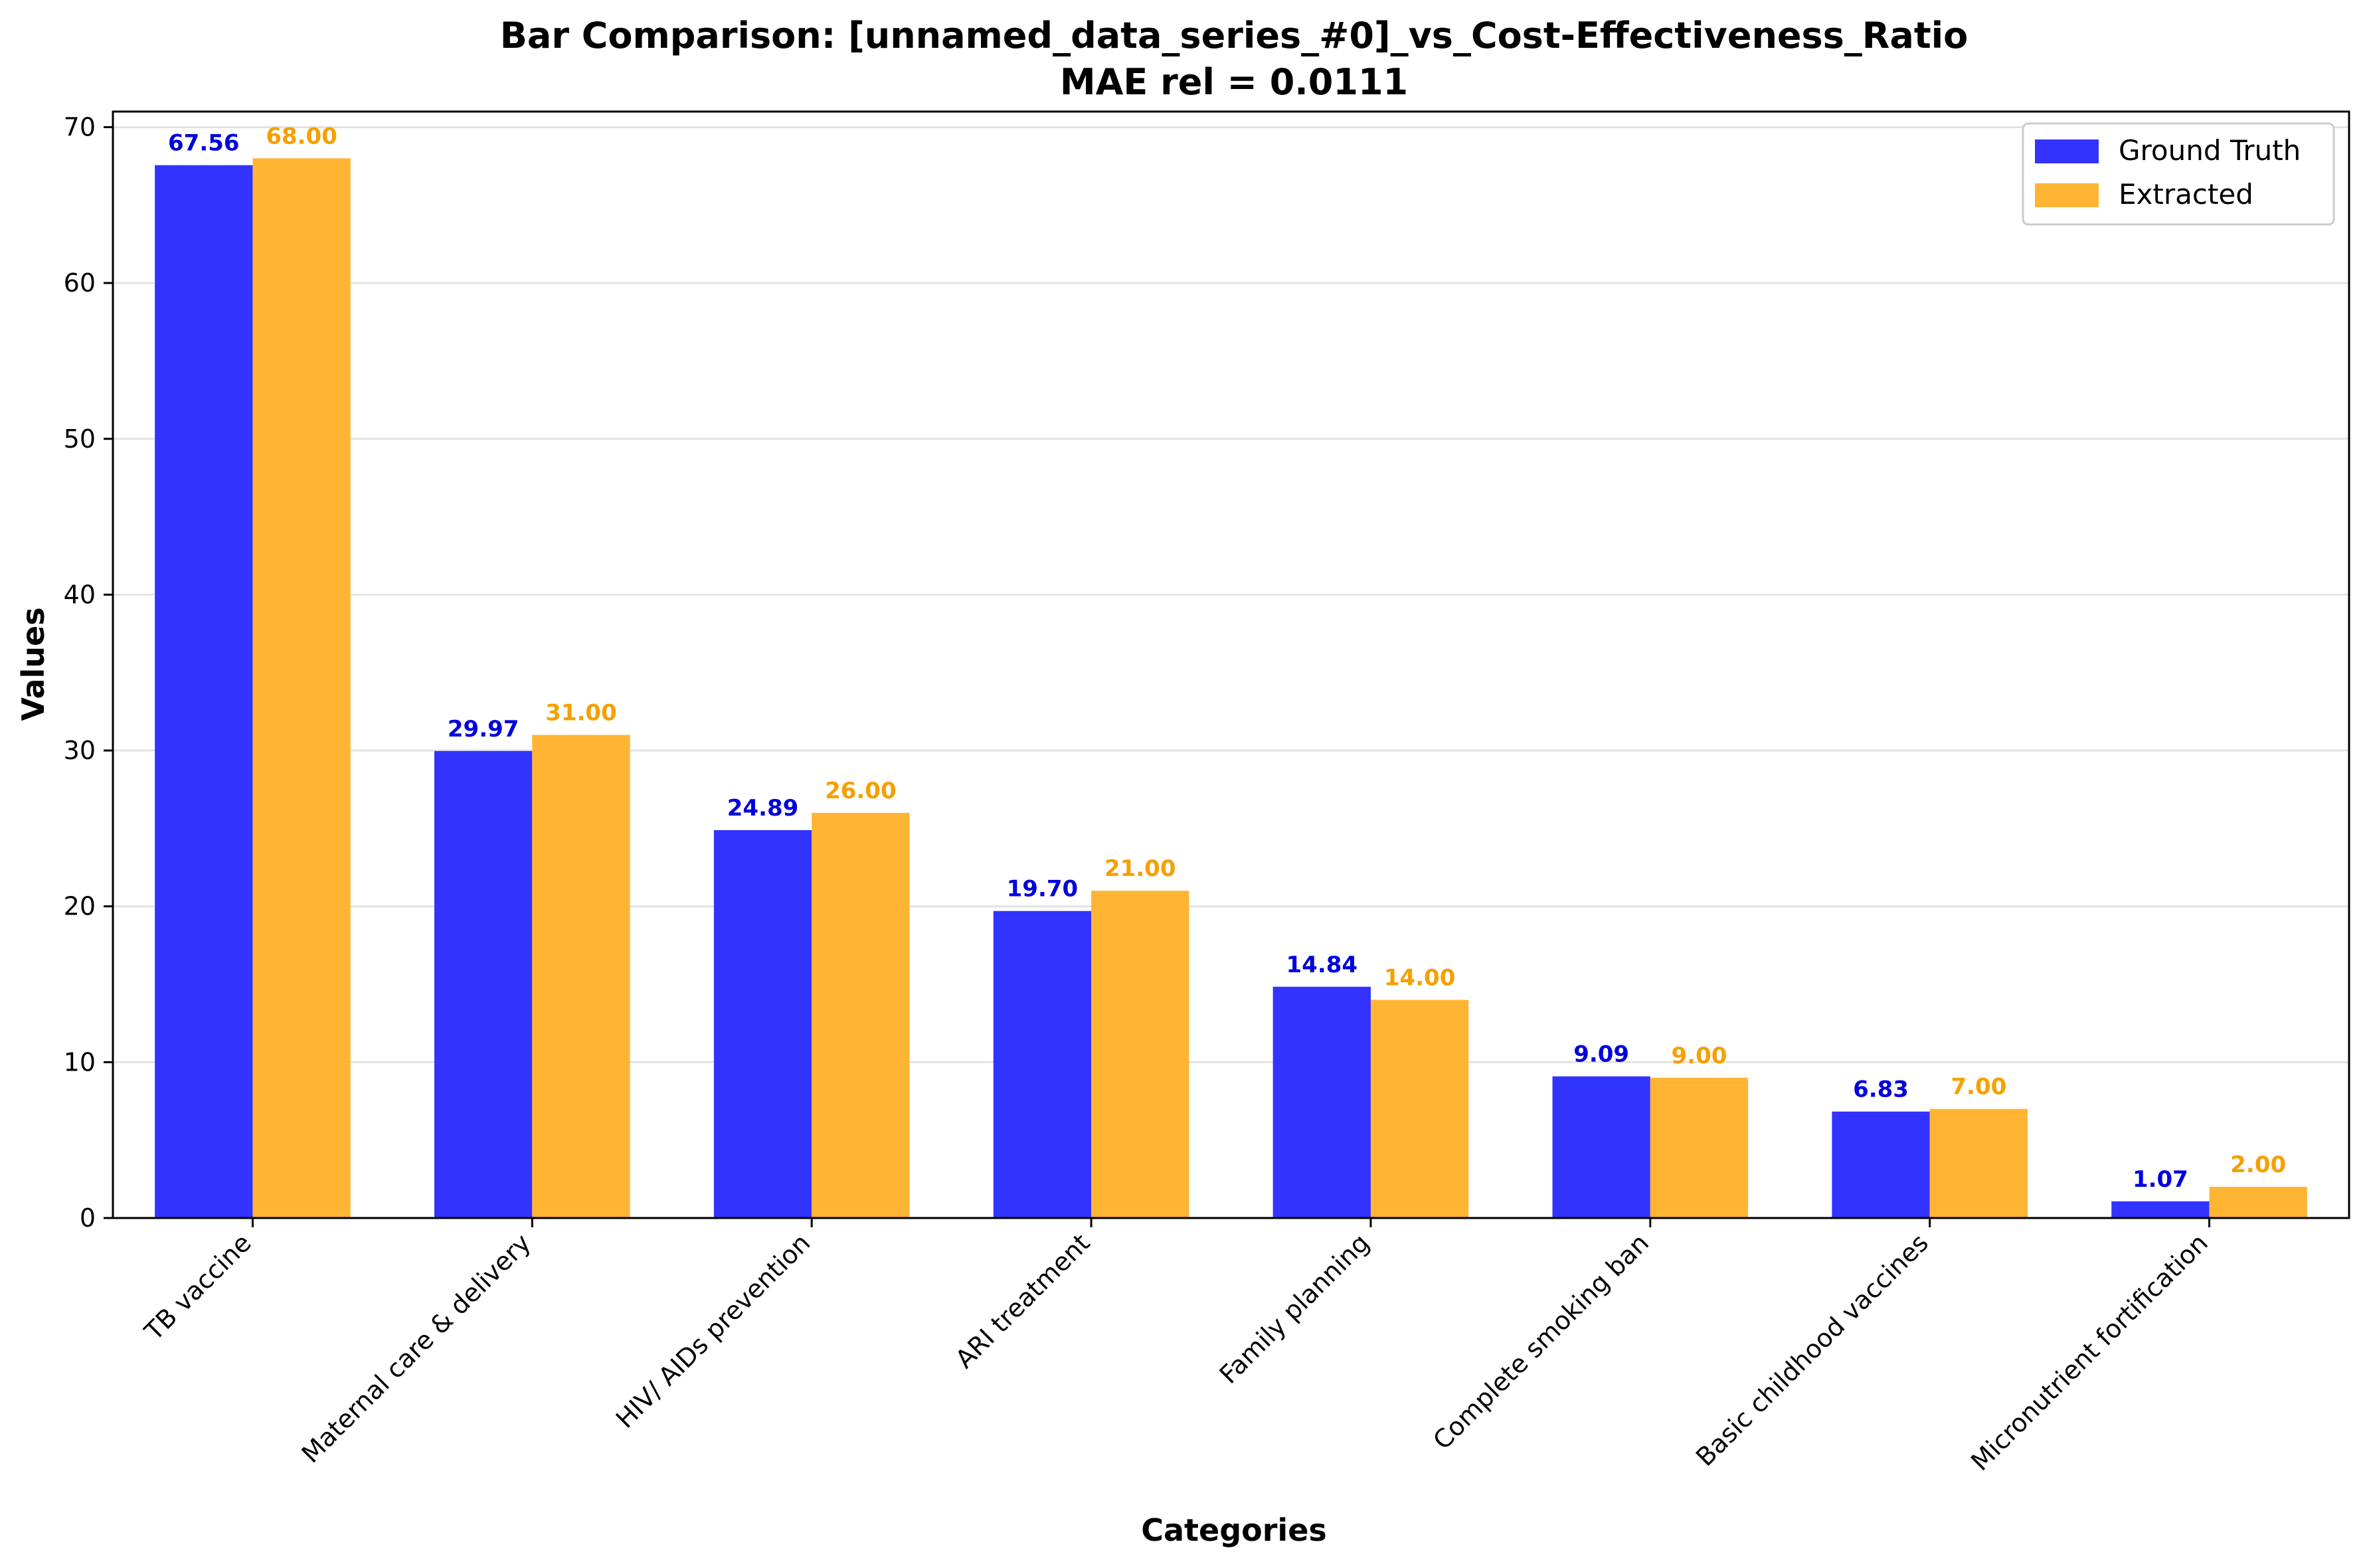 The width and height of the screenshot is (2367, 1568). I want to click on x-tick-label: ARI treatment, so click(1022, 1300).